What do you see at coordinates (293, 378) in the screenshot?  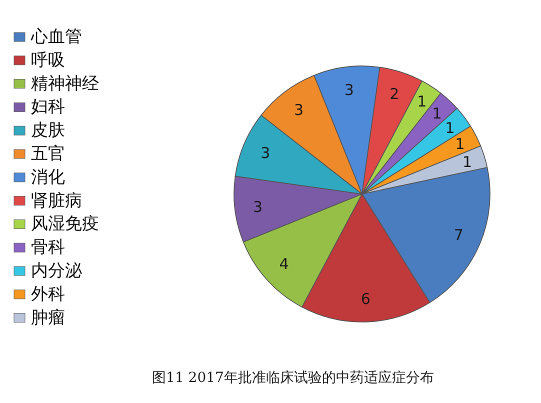 I see `title: 图11 2017年批准临床试验的中药适应症分布` at bounding box center [293, 378].